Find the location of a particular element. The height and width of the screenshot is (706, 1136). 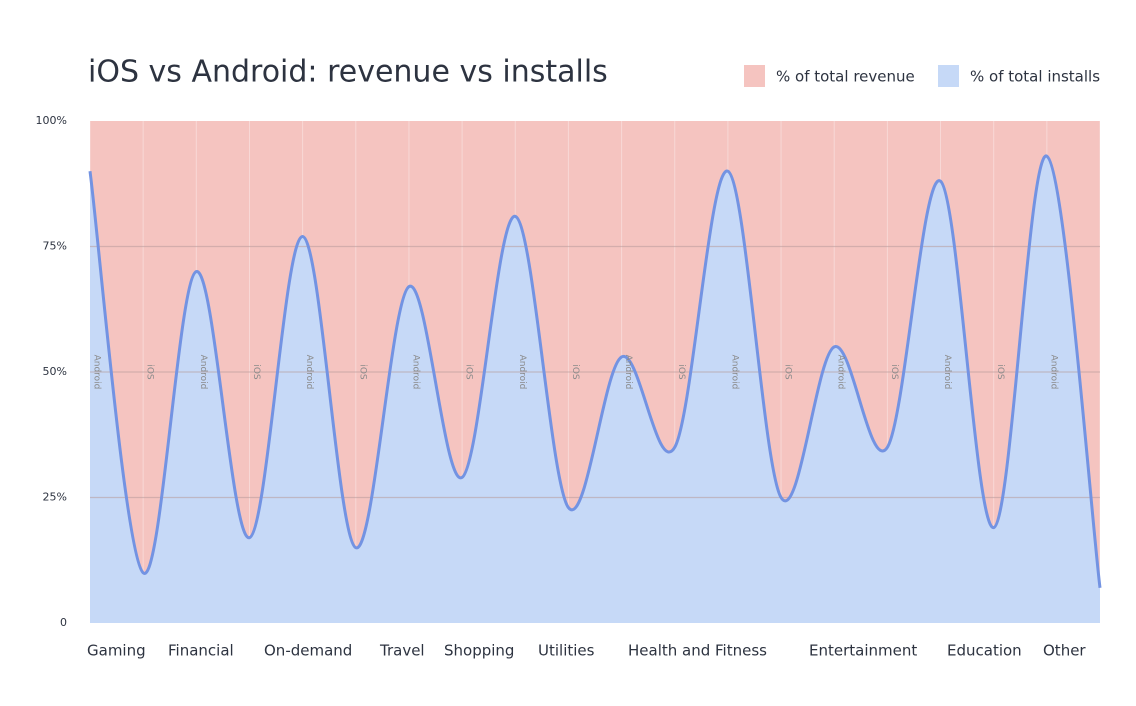

x-tick-label: Education is located at coordinates (984, 651).